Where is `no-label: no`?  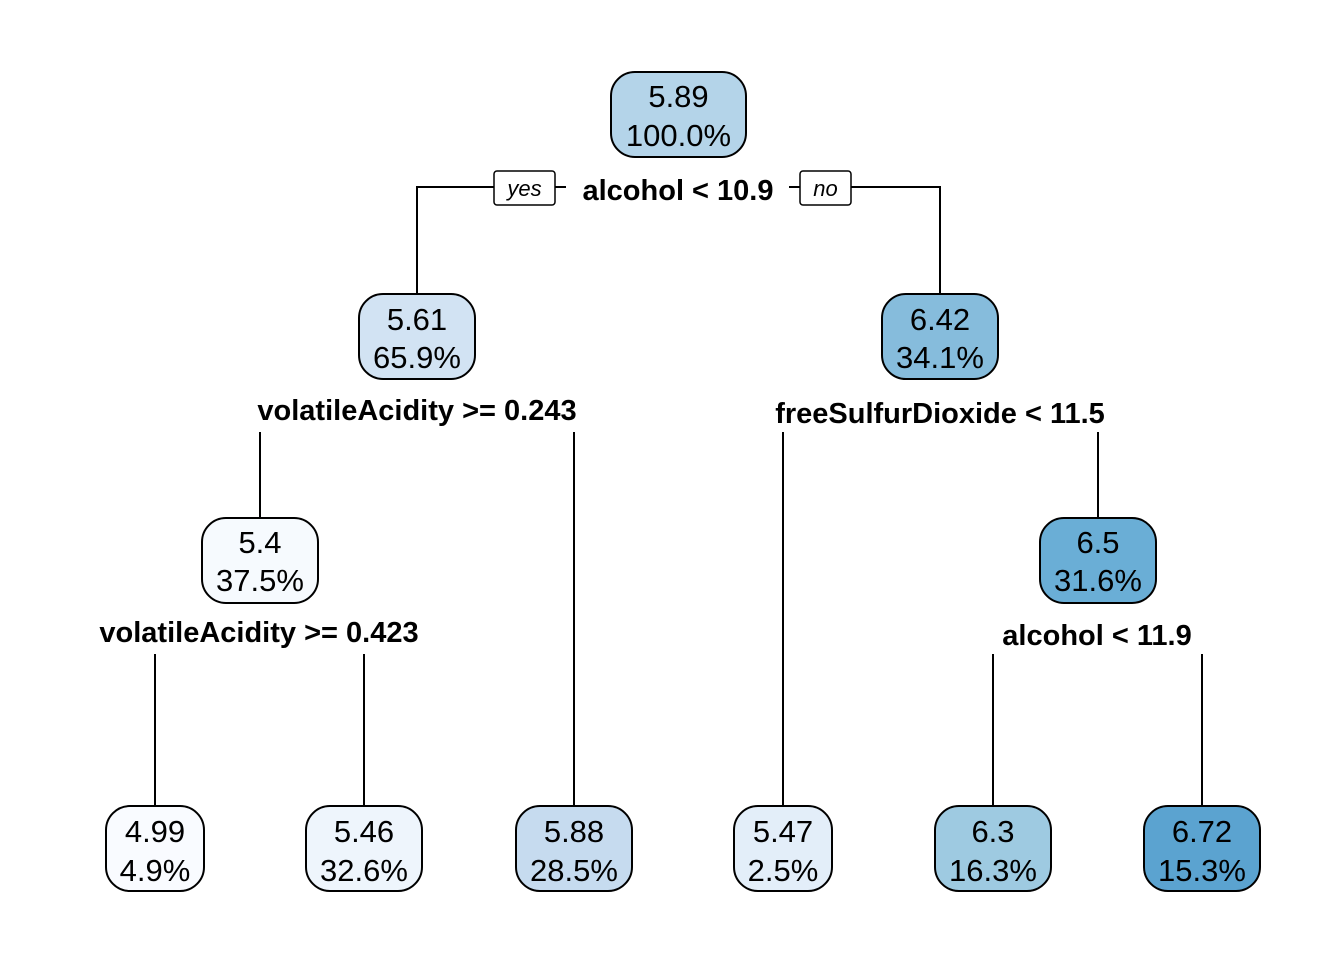
no-label: no is located at coordinates (825, 188).